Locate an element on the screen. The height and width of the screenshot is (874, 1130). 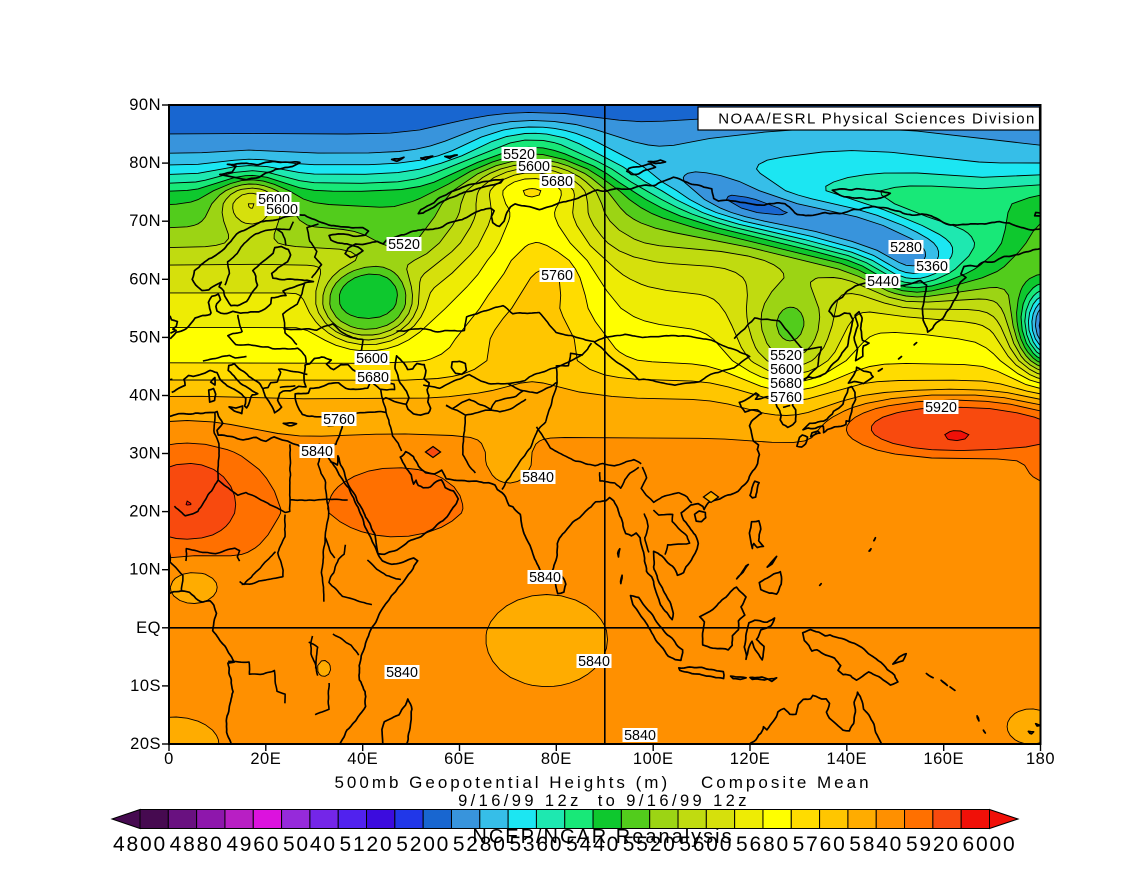
svg-text: 4880 is located at coordinates (197, 844).